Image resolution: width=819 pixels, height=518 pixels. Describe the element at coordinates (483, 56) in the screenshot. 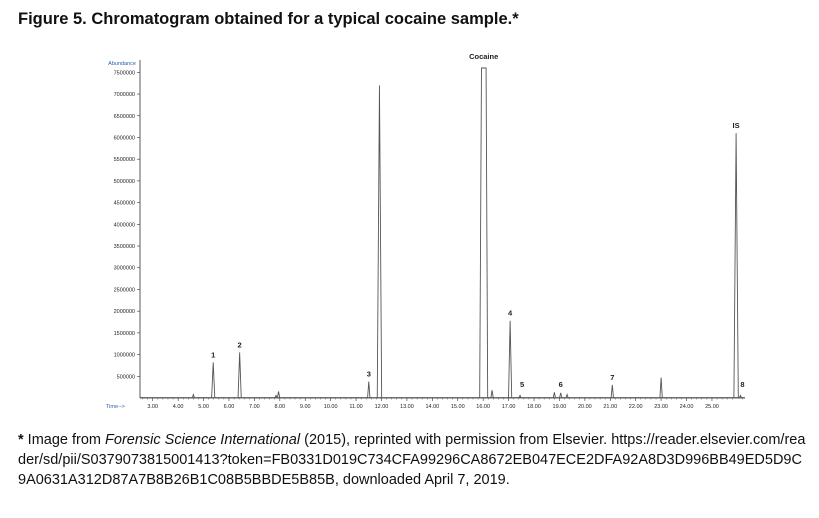

I see `peak-label: Cocaine` at that location.